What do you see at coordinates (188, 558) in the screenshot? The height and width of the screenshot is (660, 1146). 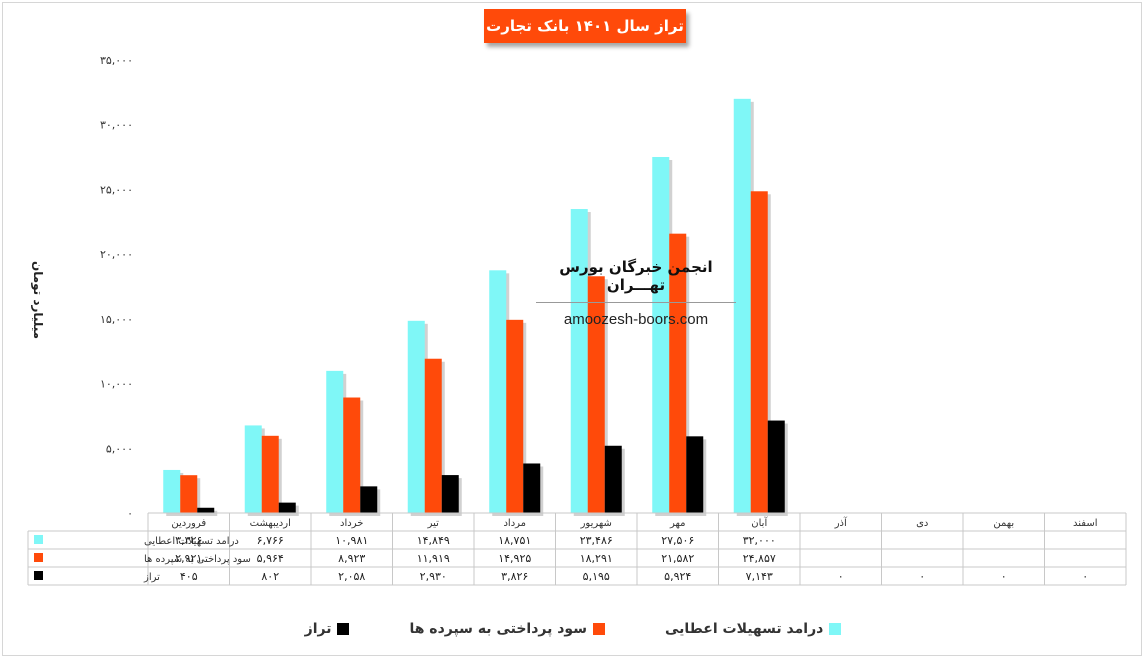 I see `data-value-label: ۲,۹۲۱` at bounding box center [188, 558].